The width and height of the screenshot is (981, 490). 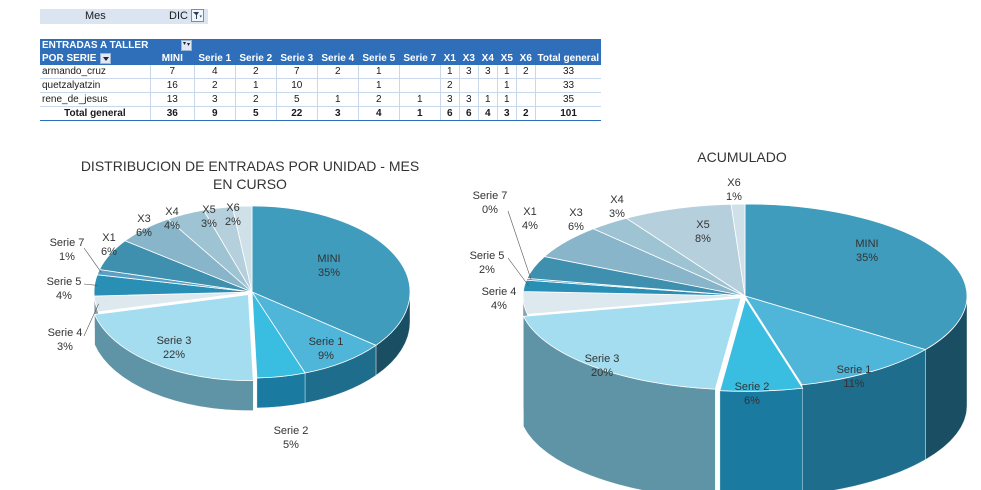 What do you see at coordinates (450, 58) in the screenshot?
I see `column-header: X1` at bounding box center [450, 58].